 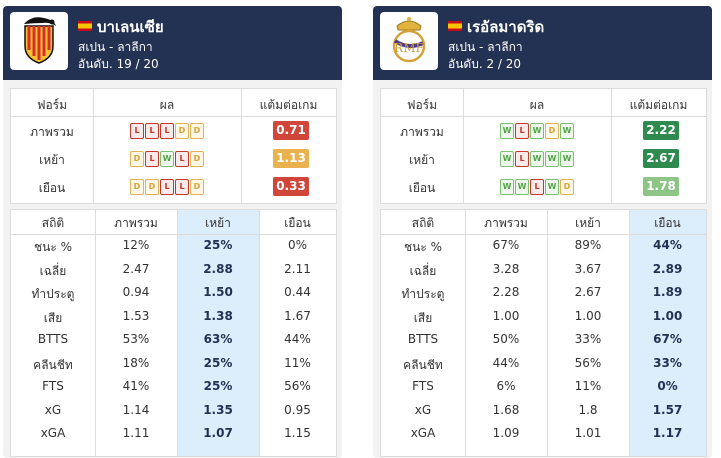 What do you see at coordinates (422, 247) in the screenshot?
I see `stats-label: ชนะ %` at bounding box center [422, 247].